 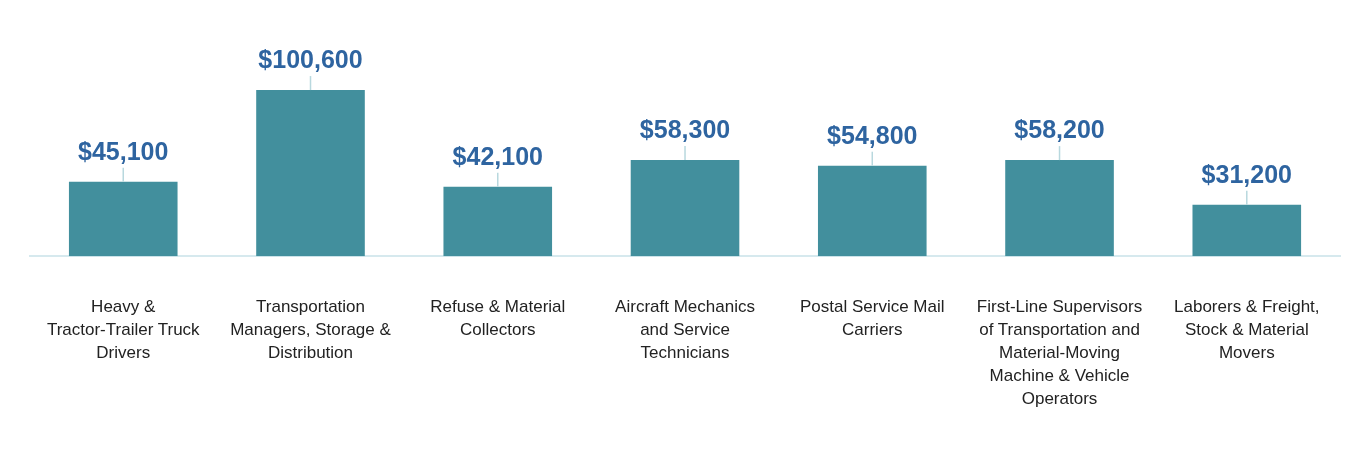 What do you see at coordinates (310, 59) in the screenshot?
I see `data-label: $100,600` at bounding box center [310, 59].